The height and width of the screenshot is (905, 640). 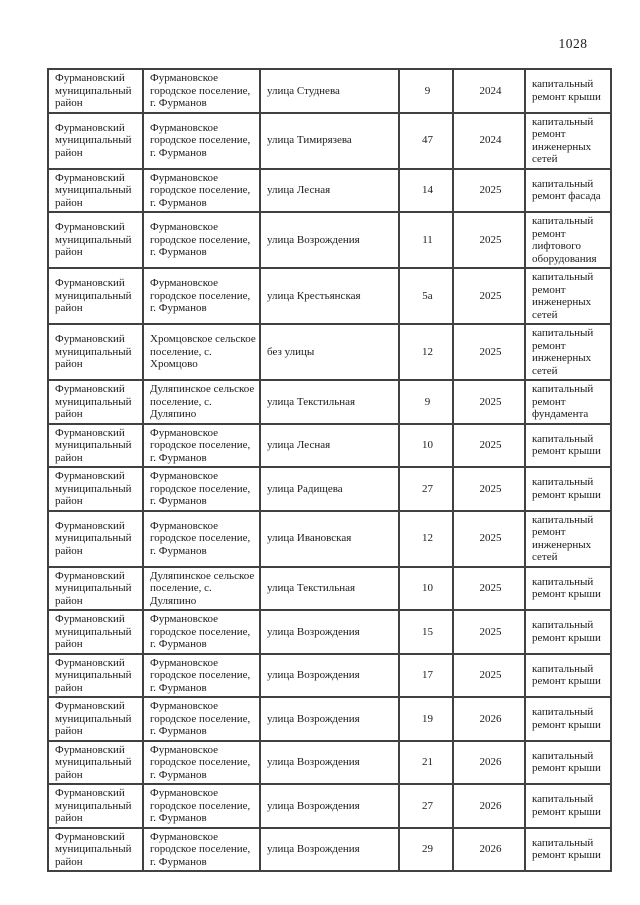 I want to click on cell-street: улица Студнева, so click(x=329, y=91).